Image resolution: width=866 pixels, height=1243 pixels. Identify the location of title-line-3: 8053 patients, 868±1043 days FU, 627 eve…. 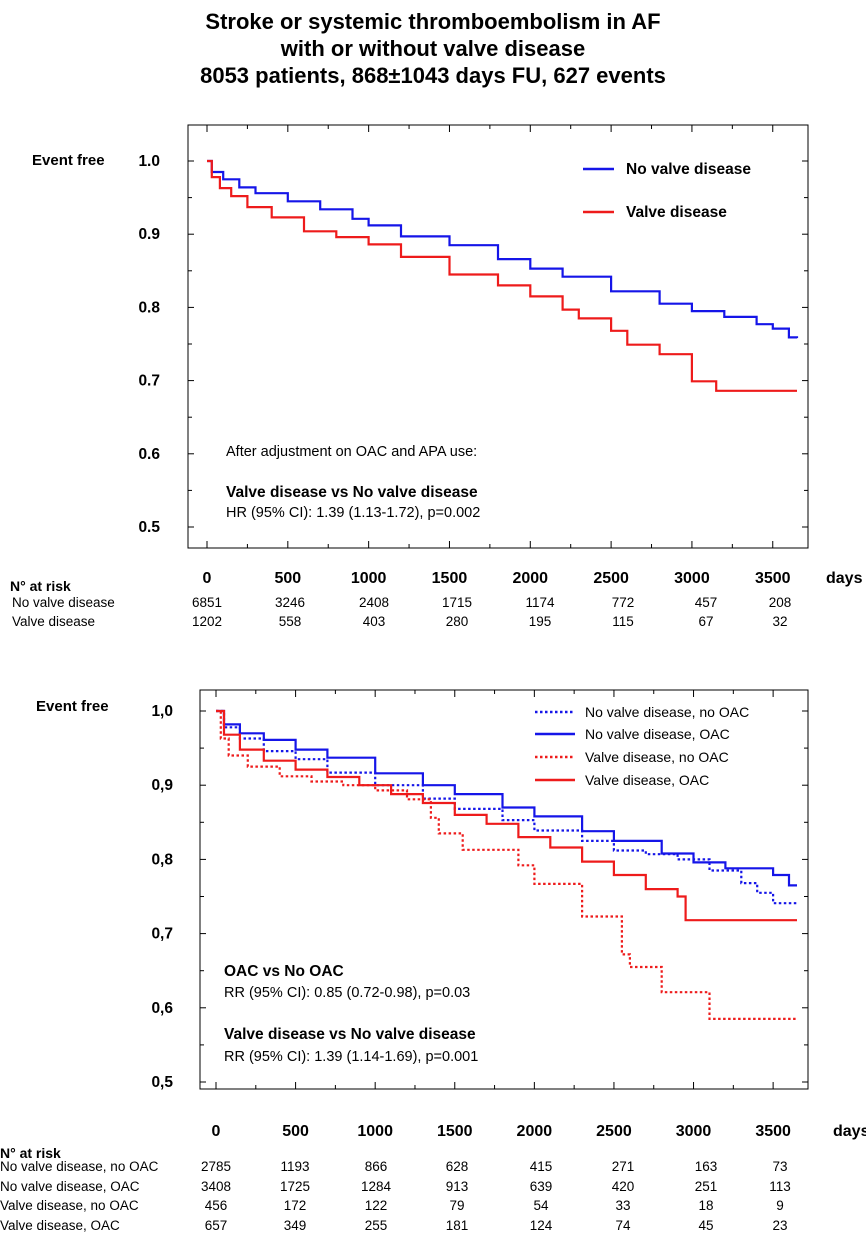
(433, 75).